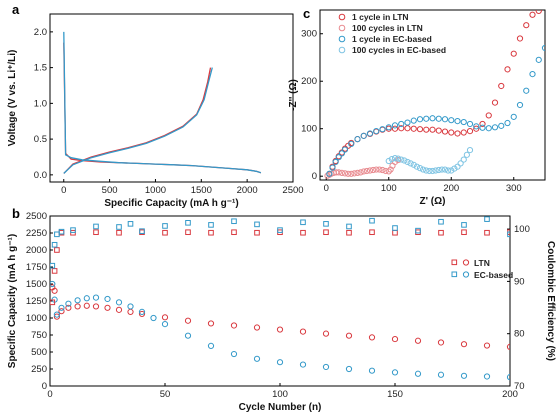  What do you see at coordinates (293, 95) in the screenshot?
I see `y-axis-label: -Z'' (Ω)` at bounding box center [293, 95].